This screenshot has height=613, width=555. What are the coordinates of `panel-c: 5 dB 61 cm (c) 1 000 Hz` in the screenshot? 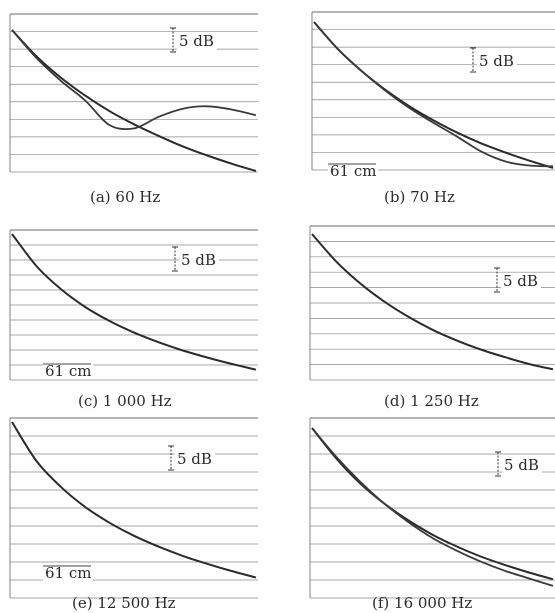 It's located at (133, 319).